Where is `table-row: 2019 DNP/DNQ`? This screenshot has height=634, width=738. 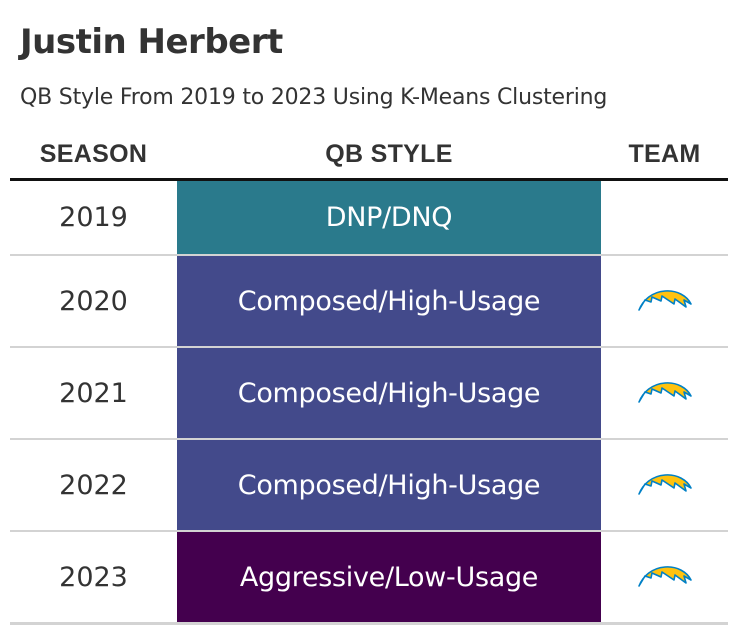 table-row: 2019 DNP/DNQ is located at coordinates (369, 218).